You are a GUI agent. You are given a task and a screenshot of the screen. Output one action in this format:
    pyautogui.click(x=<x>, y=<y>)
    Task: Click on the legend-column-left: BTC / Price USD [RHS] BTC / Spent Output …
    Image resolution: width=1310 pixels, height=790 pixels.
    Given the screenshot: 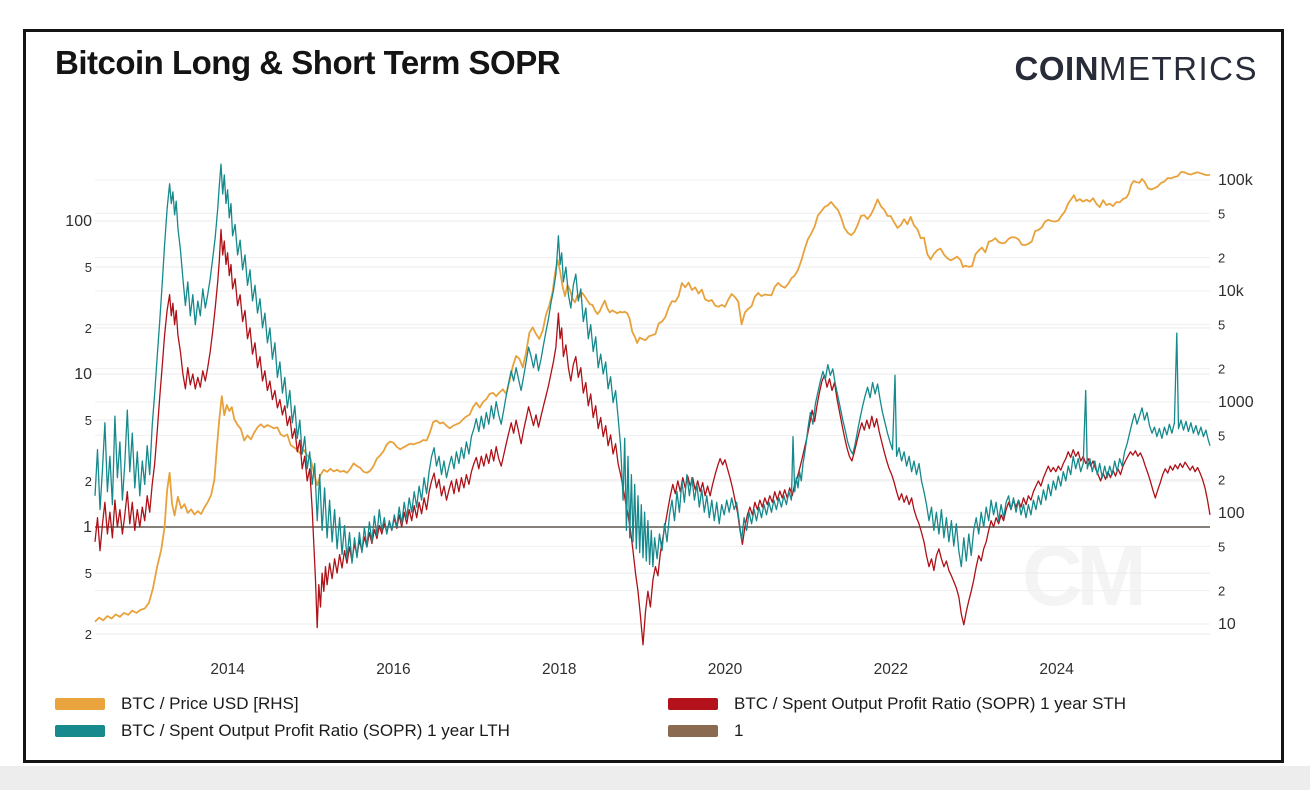 What is the action you would take?
    pyautogui.click(x=282, y=717)
    